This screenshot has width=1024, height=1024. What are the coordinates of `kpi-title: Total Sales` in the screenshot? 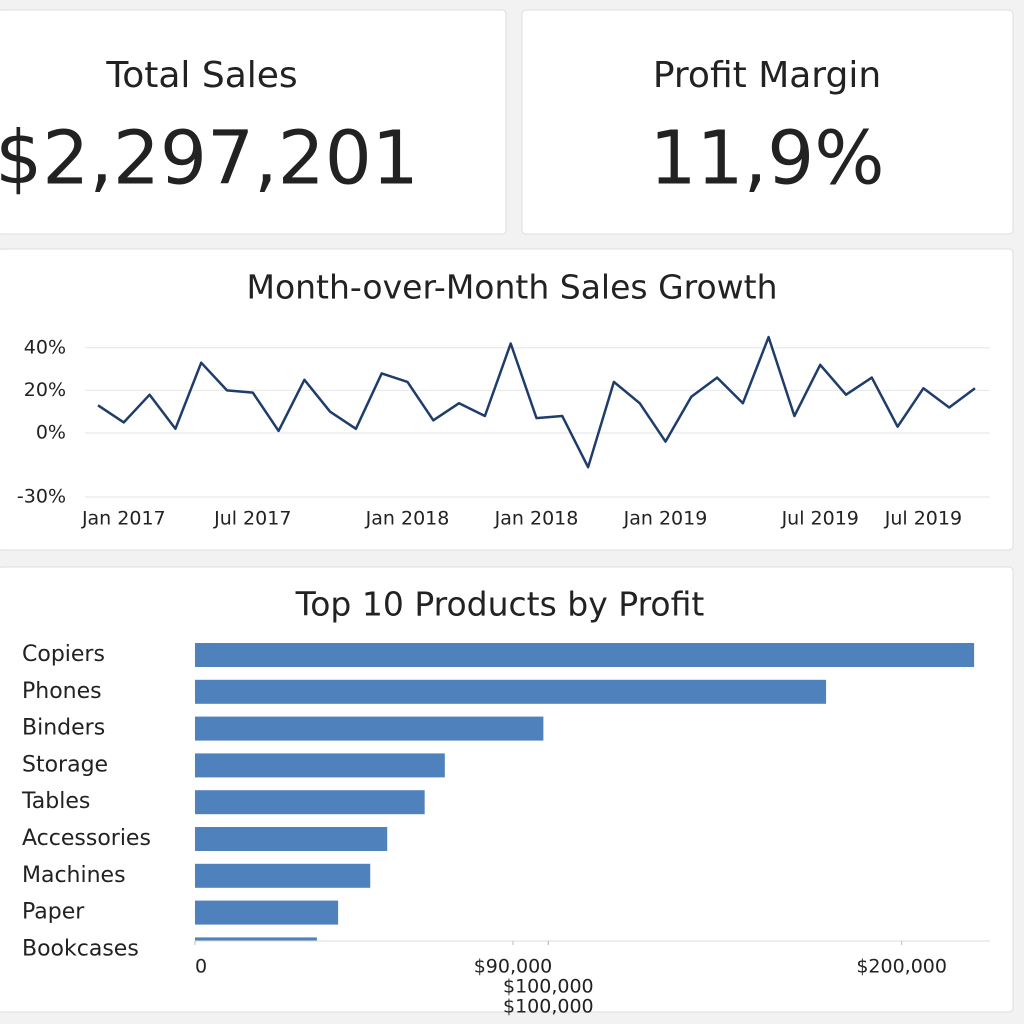 It's located at (201, 75).